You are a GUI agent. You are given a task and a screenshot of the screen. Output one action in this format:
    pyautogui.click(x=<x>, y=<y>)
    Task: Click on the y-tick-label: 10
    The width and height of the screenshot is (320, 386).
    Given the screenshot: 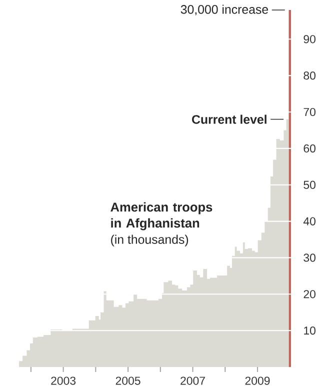 What is the action you would take?
    pyautogui.click(x=310, y=330)
    